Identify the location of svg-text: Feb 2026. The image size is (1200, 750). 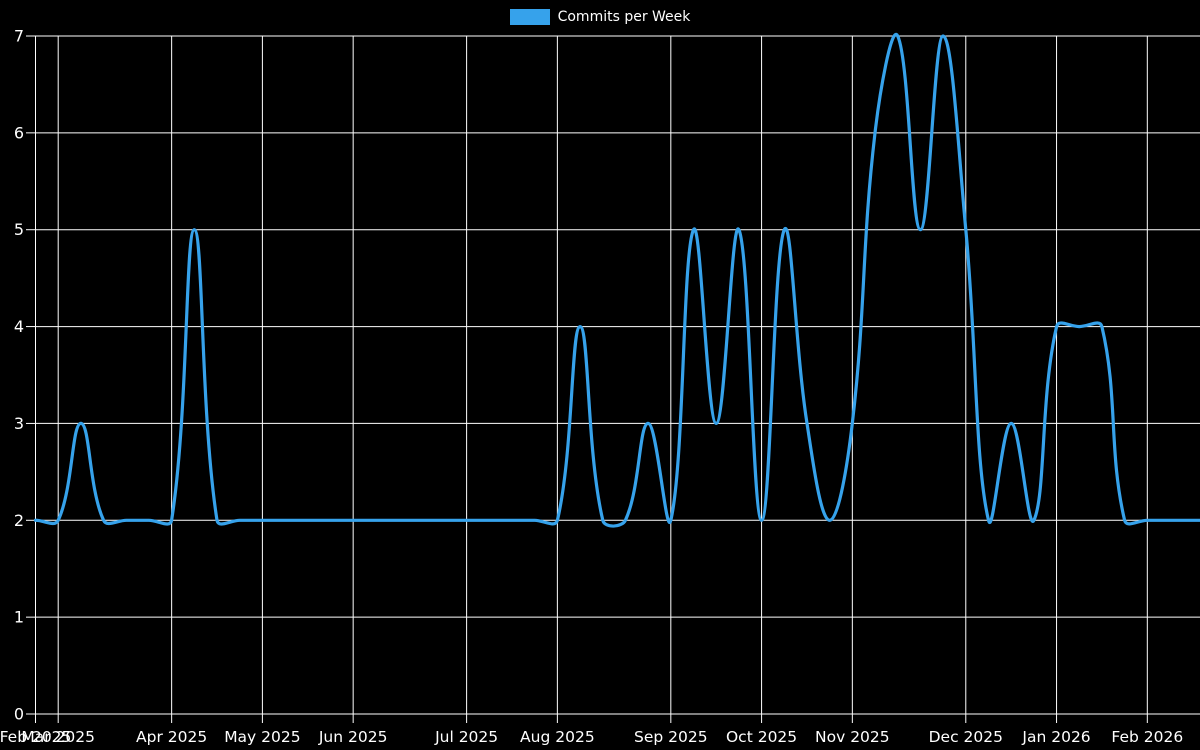
(1147, 737).